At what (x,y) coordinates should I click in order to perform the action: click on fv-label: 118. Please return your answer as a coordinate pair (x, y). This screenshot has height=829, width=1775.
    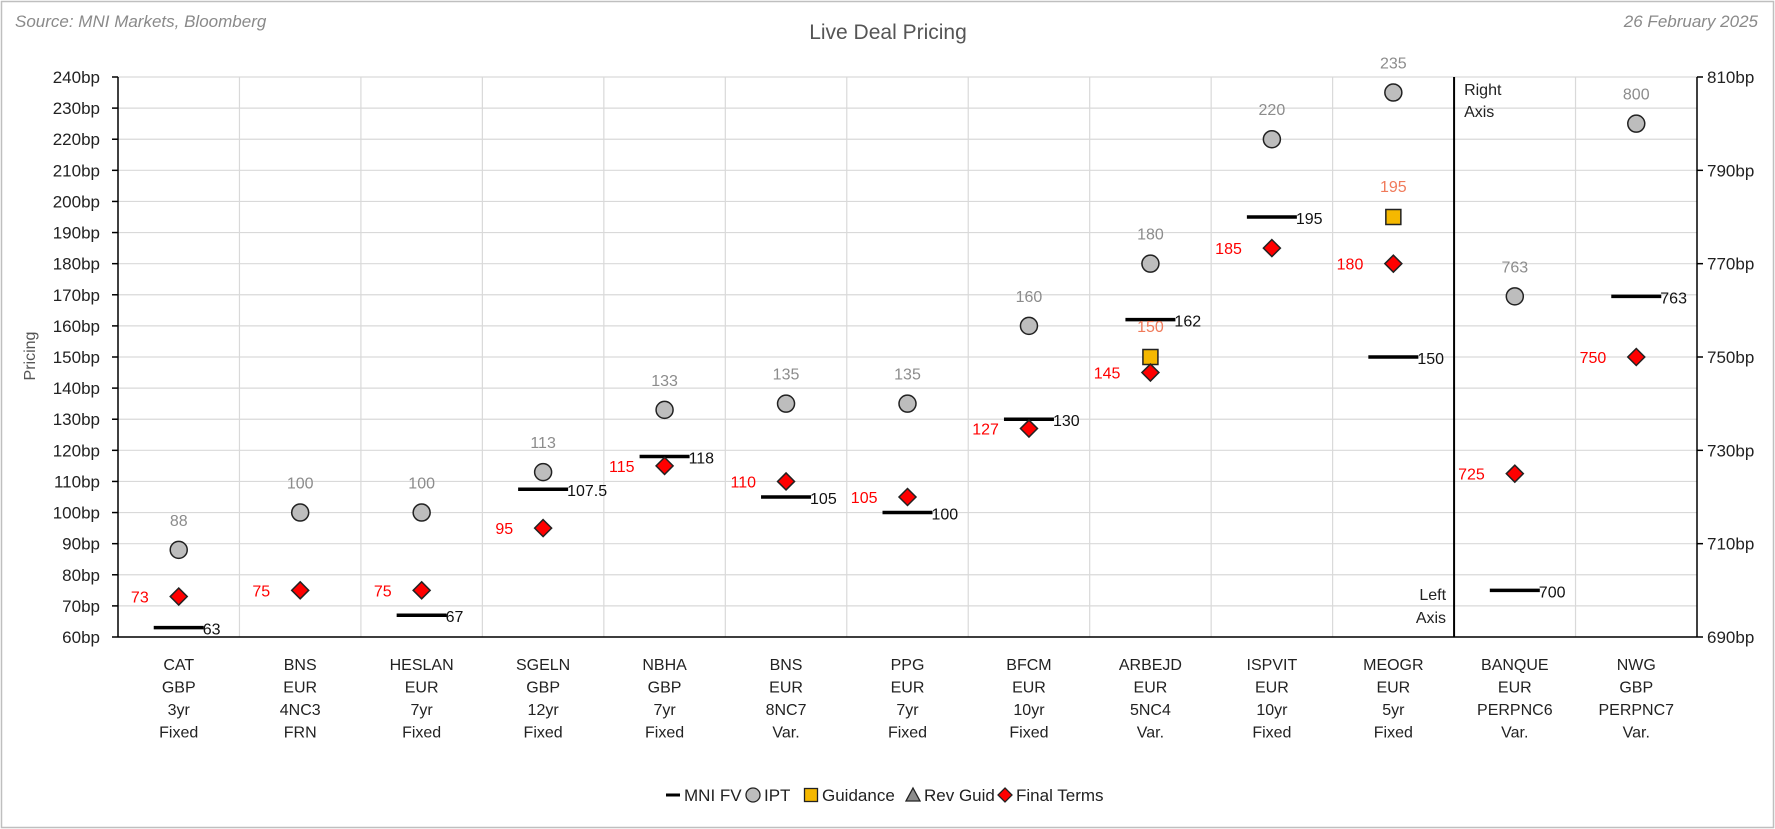
    Looking at the image, I should click on (702, 459).